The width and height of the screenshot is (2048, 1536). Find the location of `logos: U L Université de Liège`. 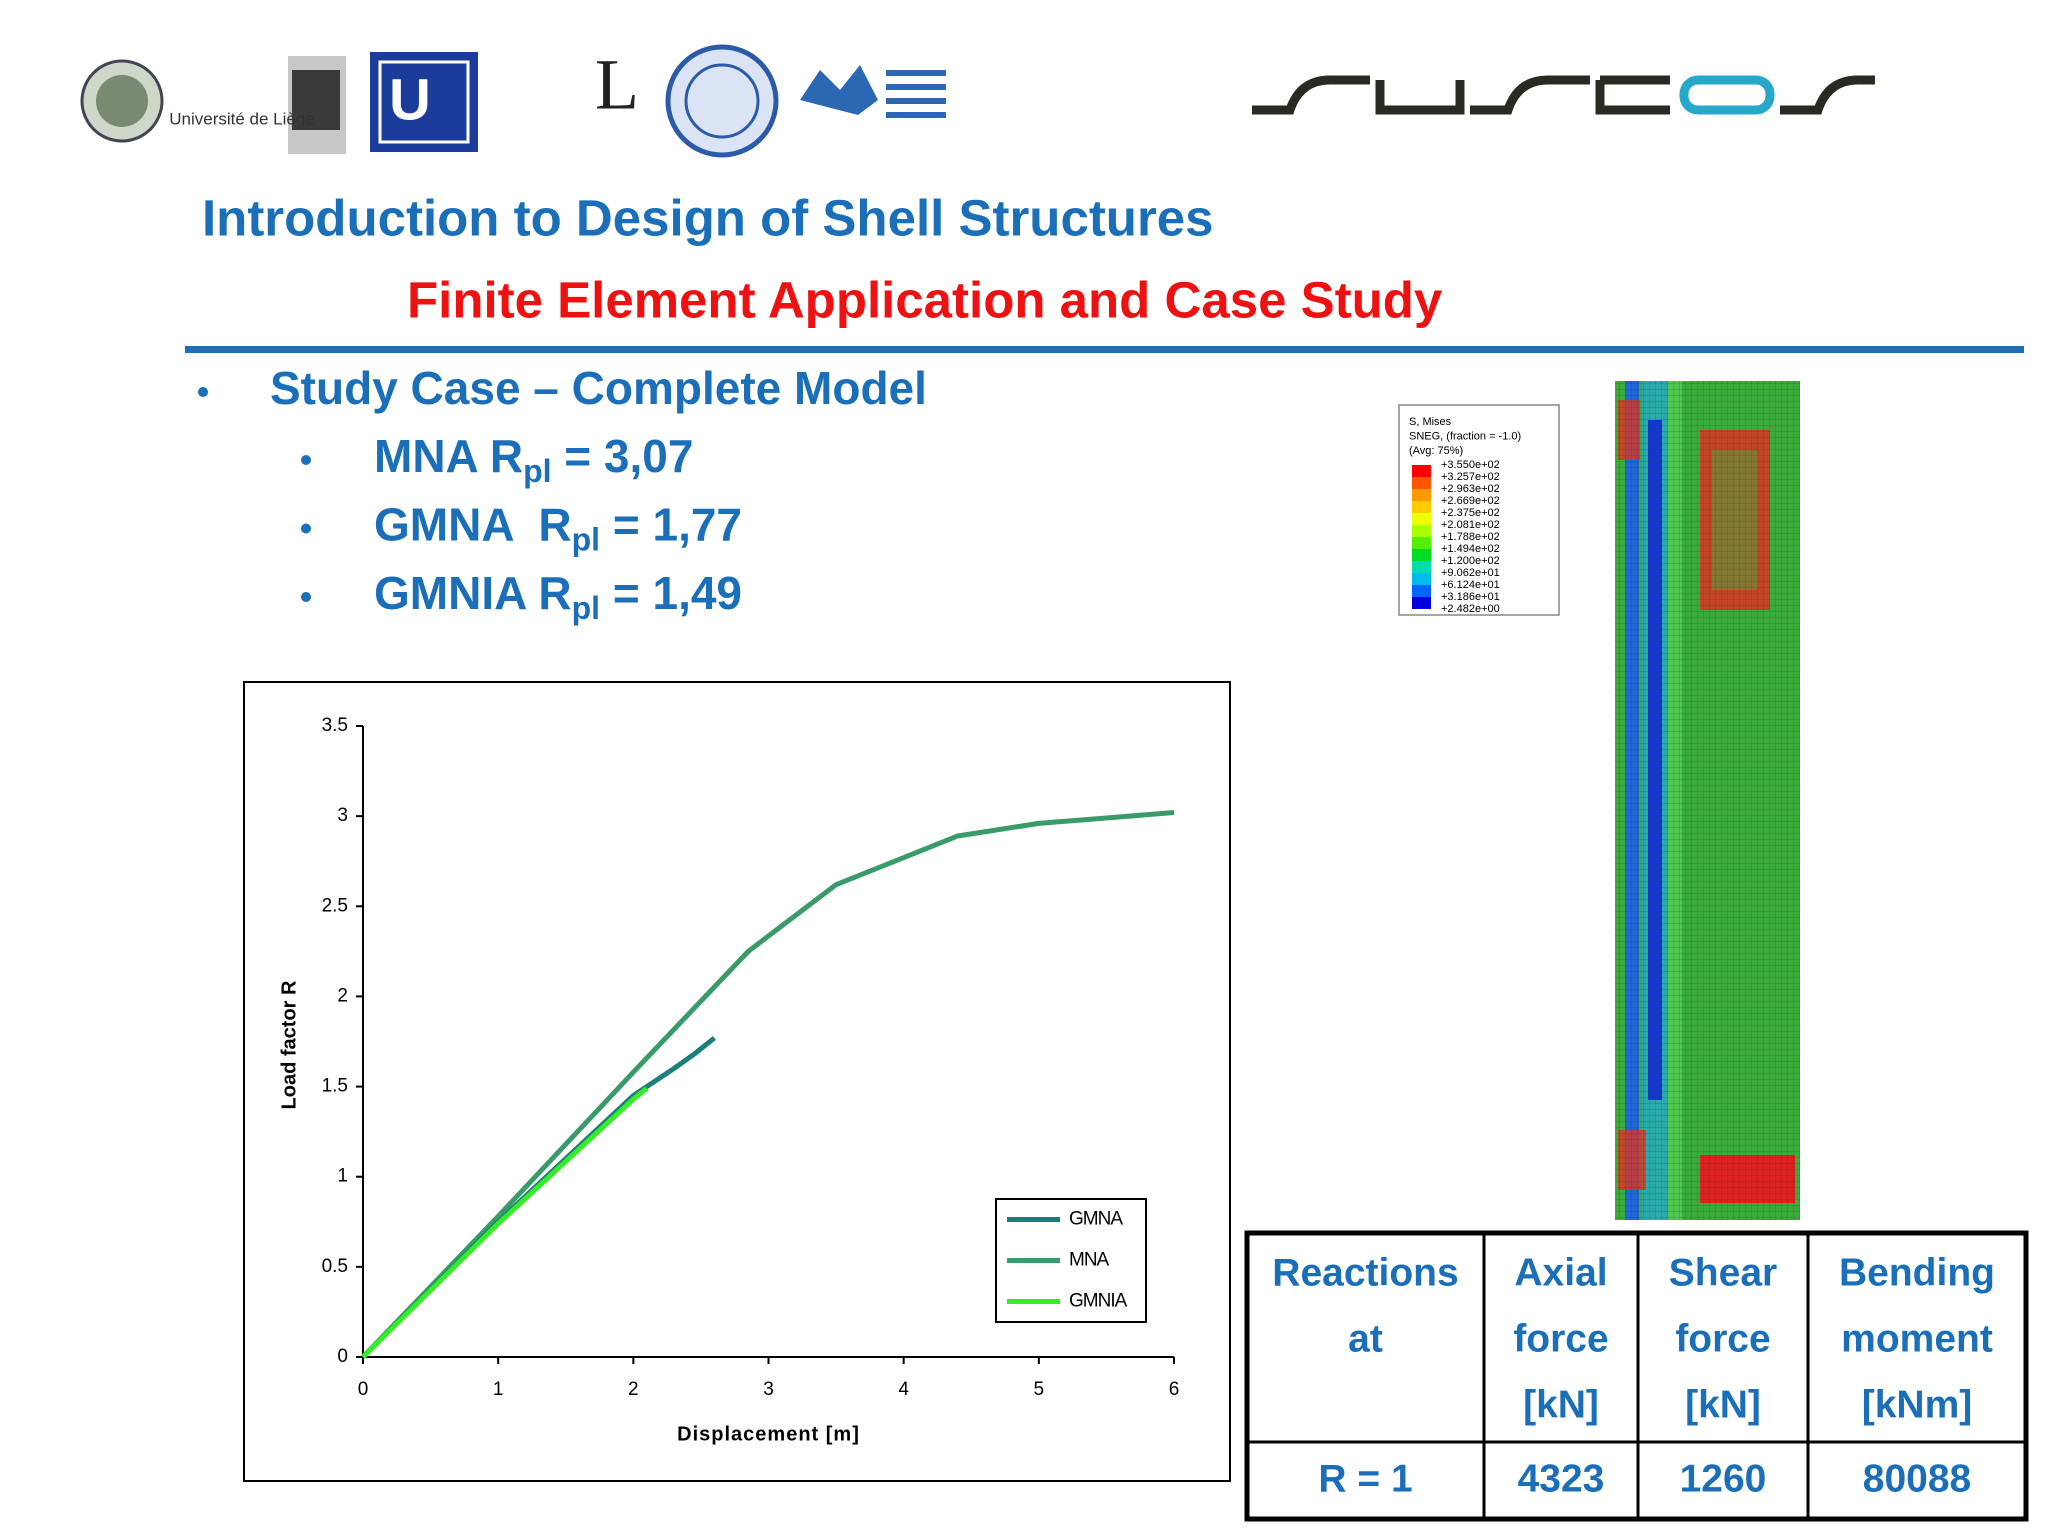

logos: U L Université de Liège is located at coordinates (977, 101).